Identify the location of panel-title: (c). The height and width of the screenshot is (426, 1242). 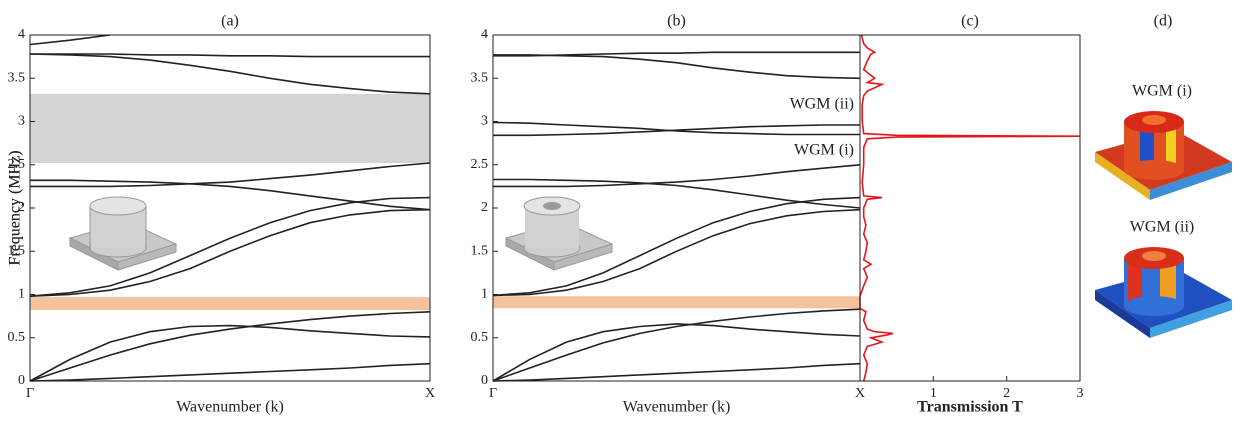
(970, 21).